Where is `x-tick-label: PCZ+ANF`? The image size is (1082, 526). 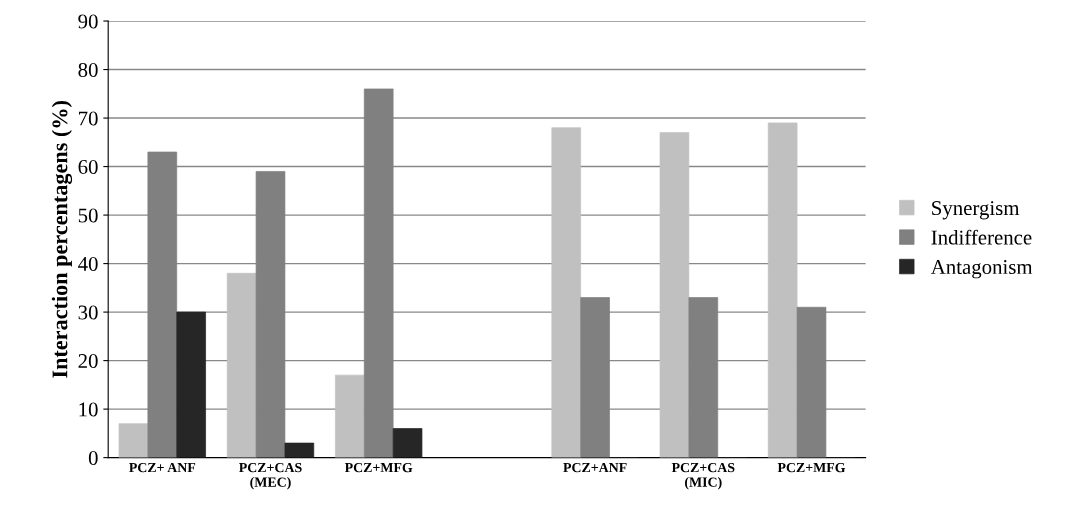
x-tick-label: PCZ+ANF is located at coordinates (595, 467).